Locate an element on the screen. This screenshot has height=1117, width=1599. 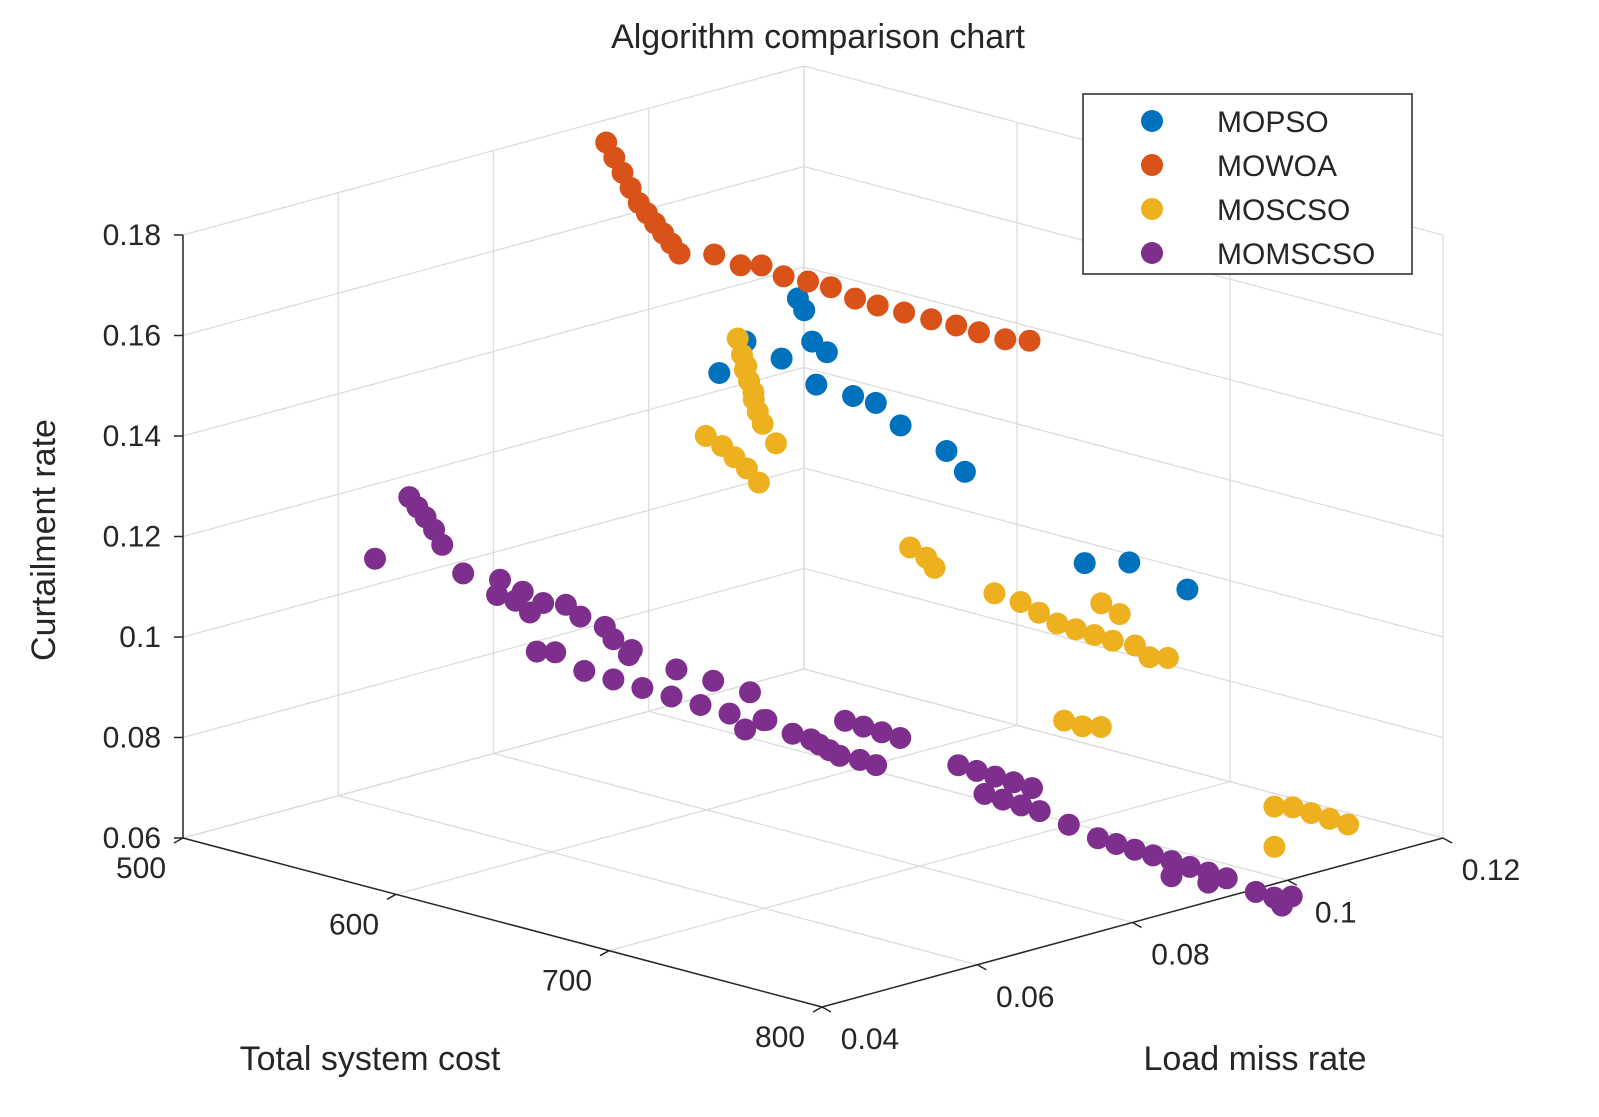
y-tick-label: 0.1 is located at coordinates (1336, 912).